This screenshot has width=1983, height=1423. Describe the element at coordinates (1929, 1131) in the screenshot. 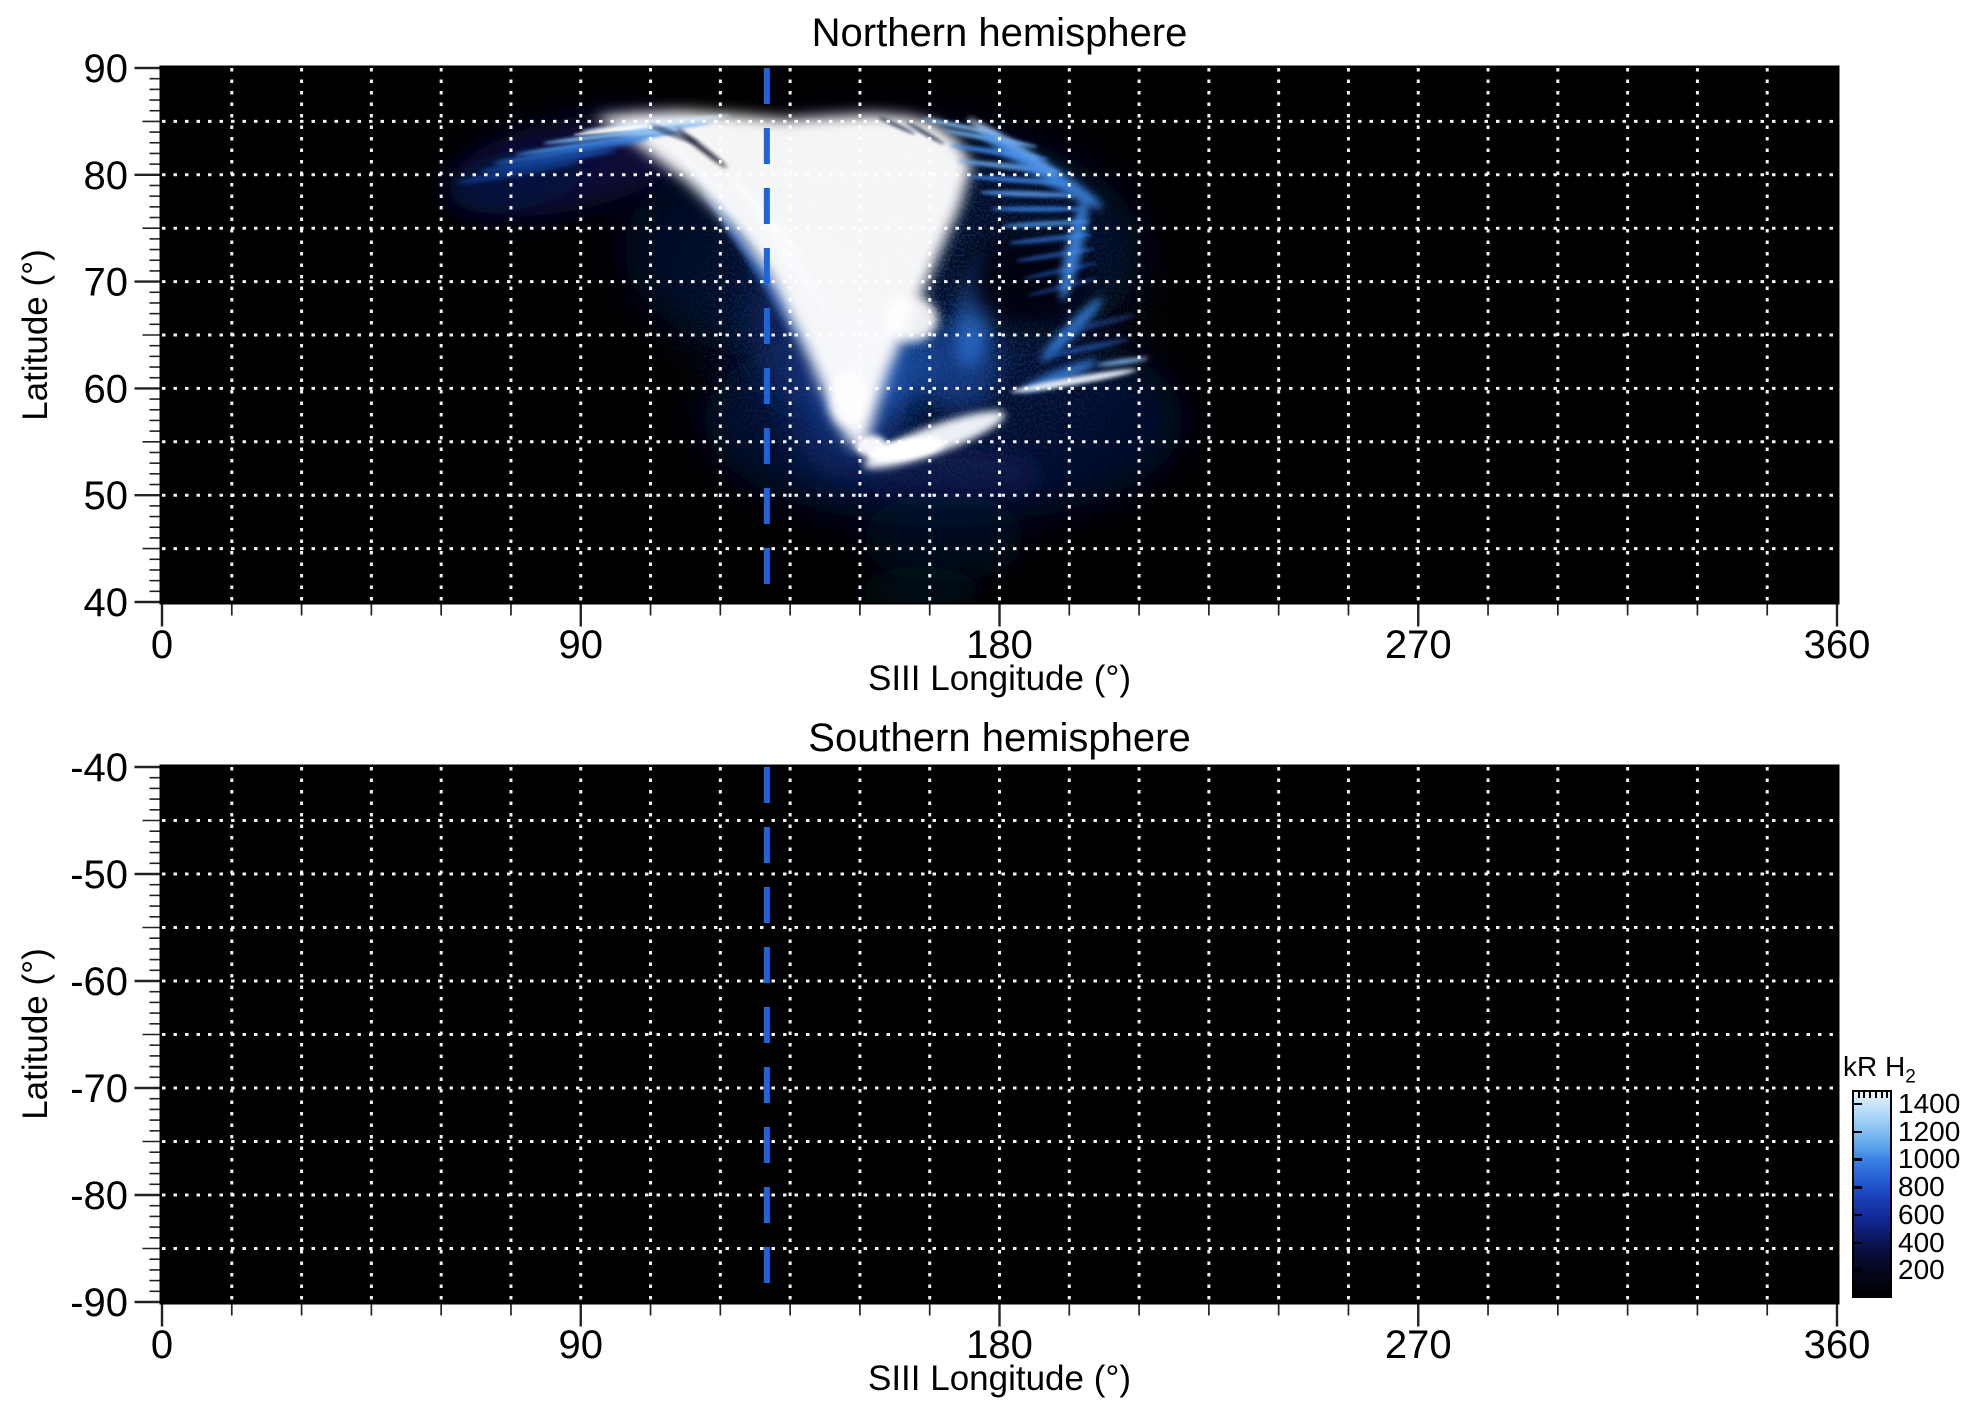

I see `colorbar-tick-label: 1200` at that location.